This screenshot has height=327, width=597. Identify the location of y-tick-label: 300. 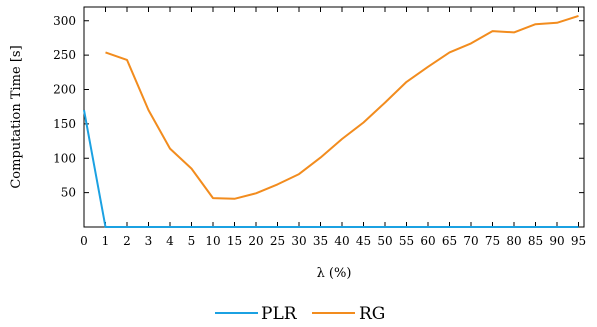
(64, 21).